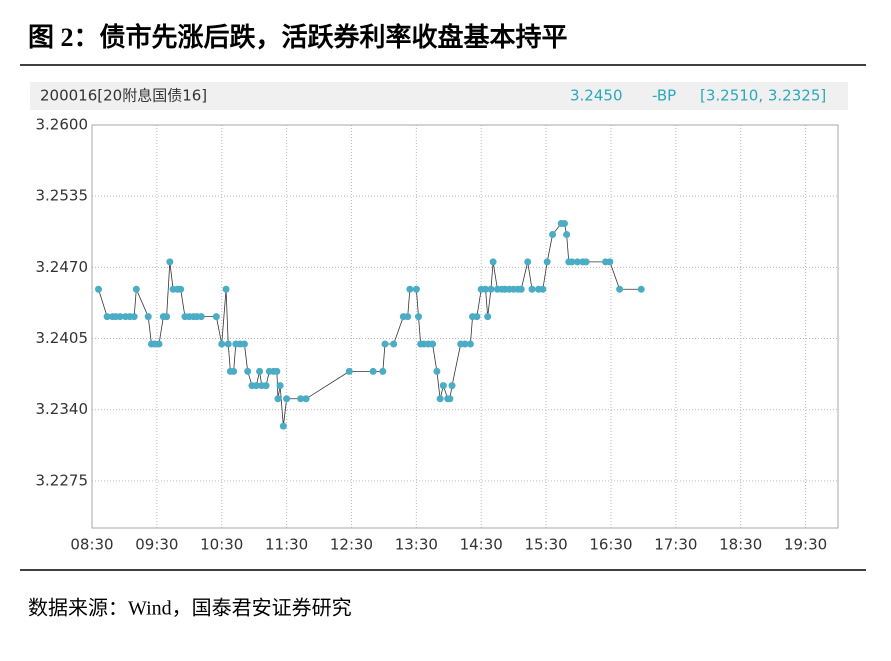  What do you see at coordinates (610, 545) in the screenshot?
I see `x-tick-label: 16:30` at bounding box center [610, 545].